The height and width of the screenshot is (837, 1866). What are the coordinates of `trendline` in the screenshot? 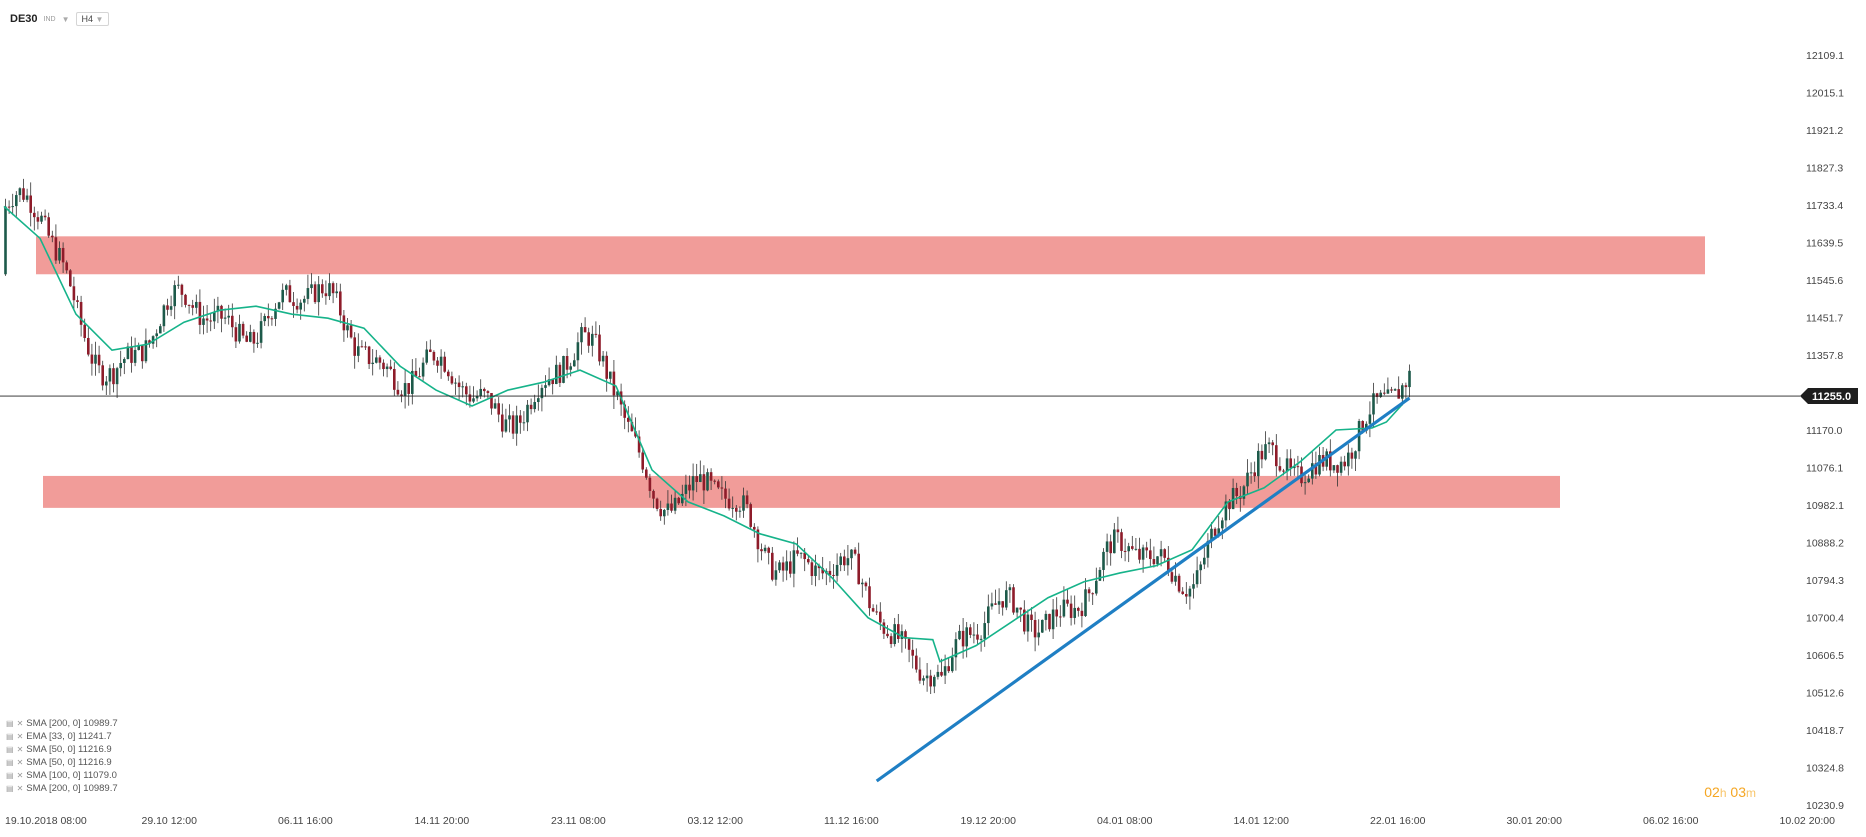 It's located at (1143, 589).